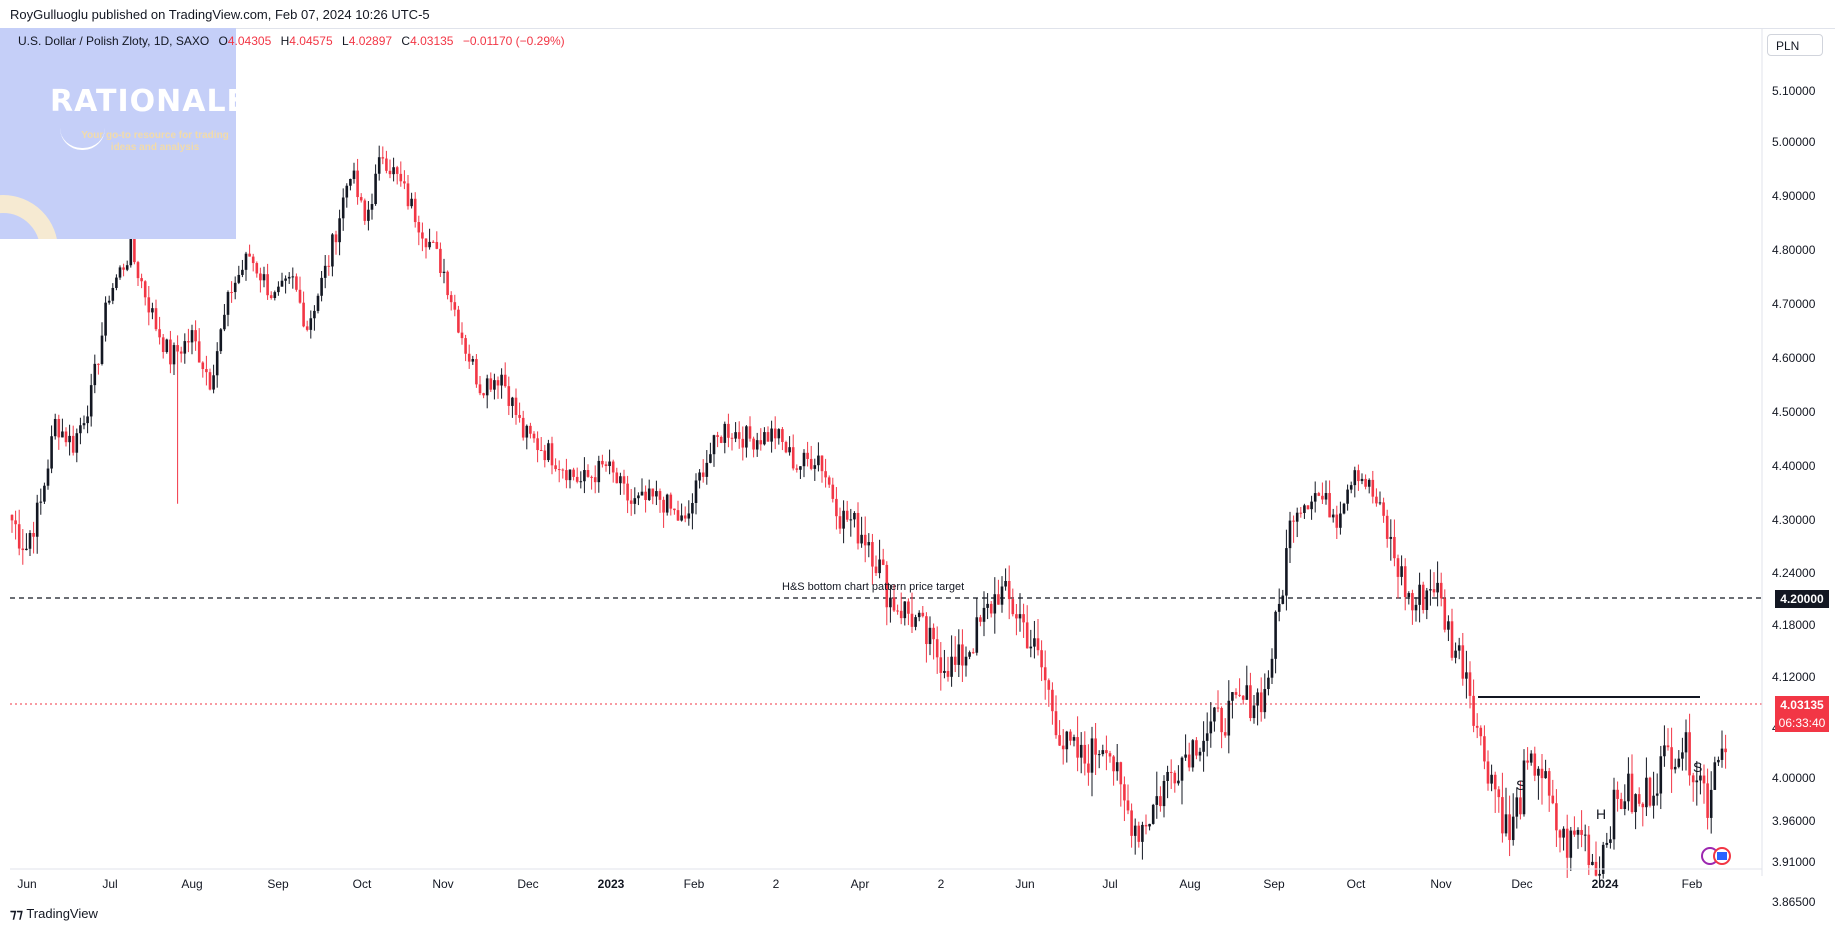 This screenshot has height=931, width=1835. I want to click on logo-swoosh, so click(82, 139).